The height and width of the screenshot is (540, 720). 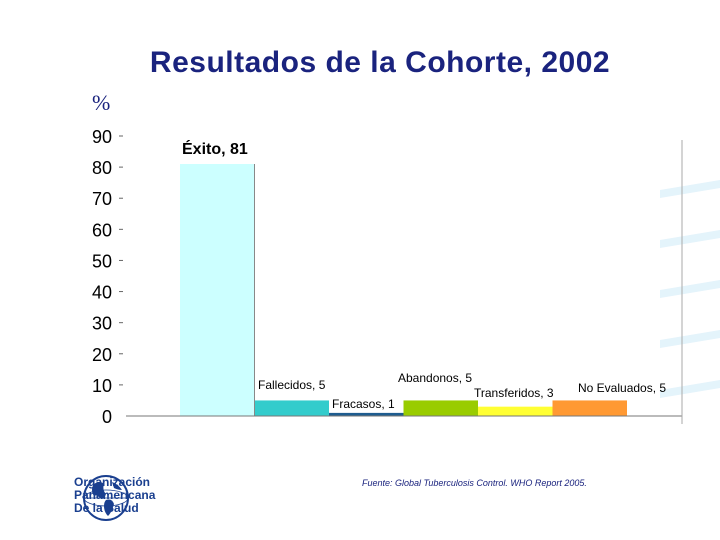 I want to click on bar-abandonos, so click(x=440, y=408).